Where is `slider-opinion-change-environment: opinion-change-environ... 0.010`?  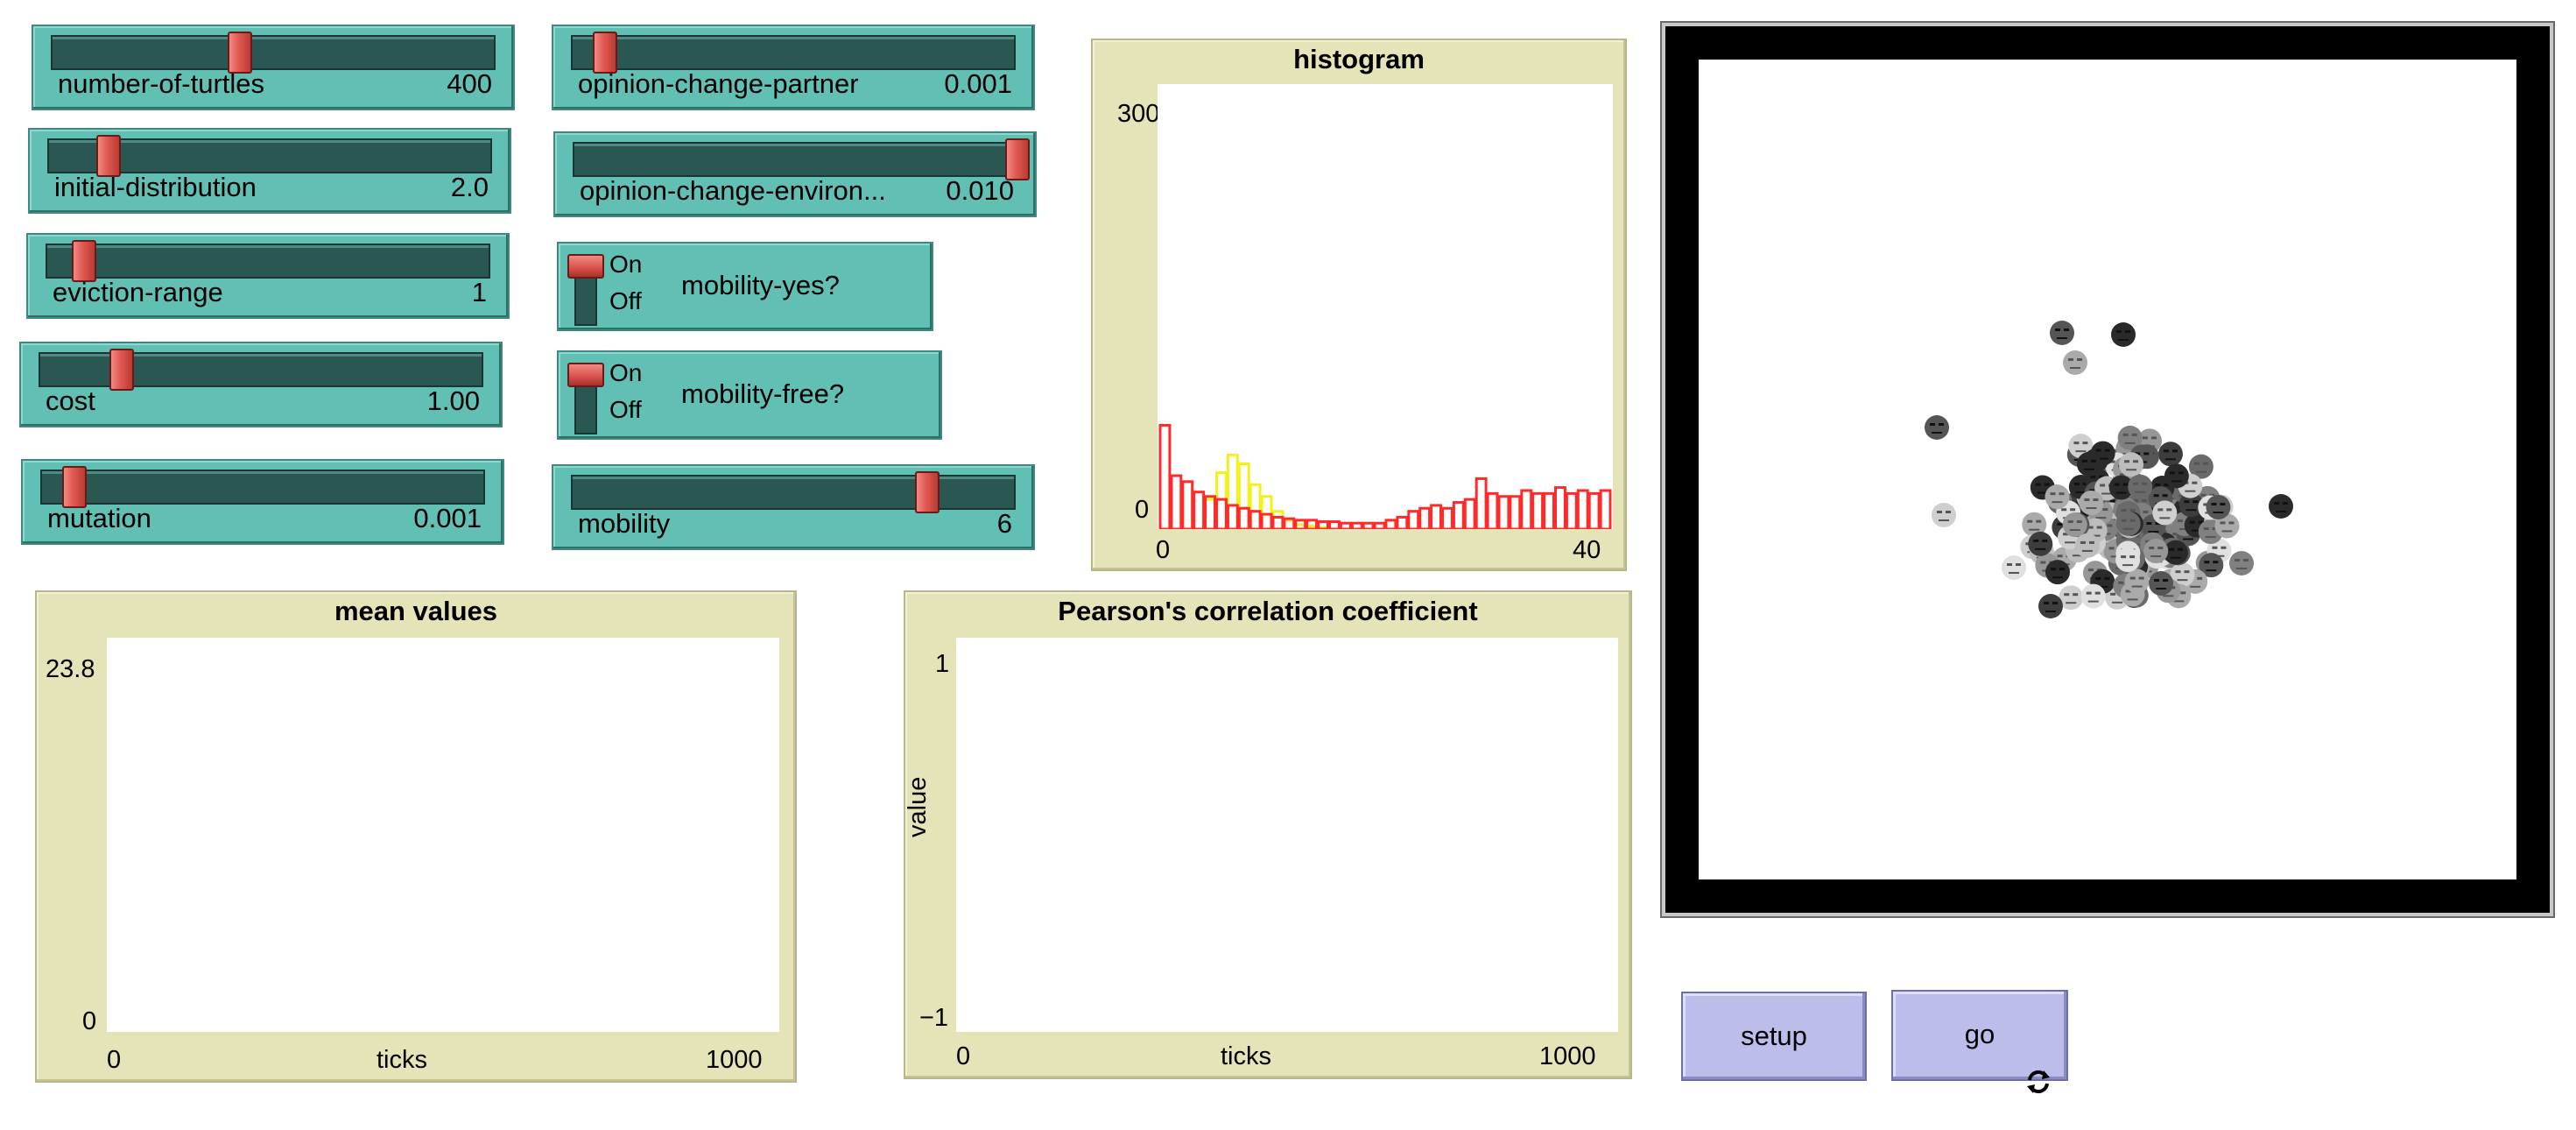 slider-opinion-change-environment: opinion-change-environ... 0.010 is located at coordinates (795, 174).